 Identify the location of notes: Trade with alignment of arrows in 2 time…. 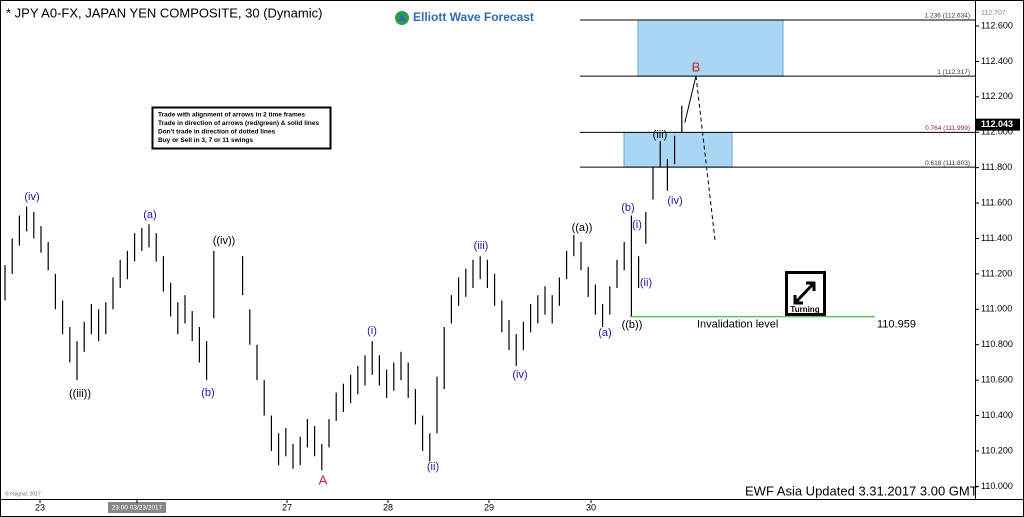
(238, 128).